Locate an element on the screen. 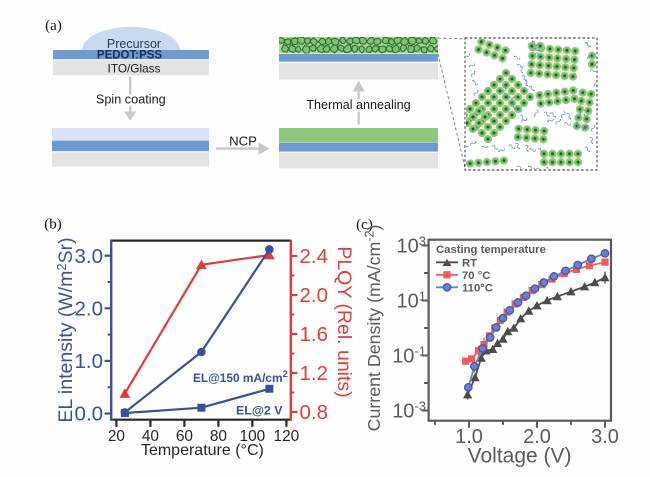  svg-text: 1.6 is located at coordinates (314, 334).